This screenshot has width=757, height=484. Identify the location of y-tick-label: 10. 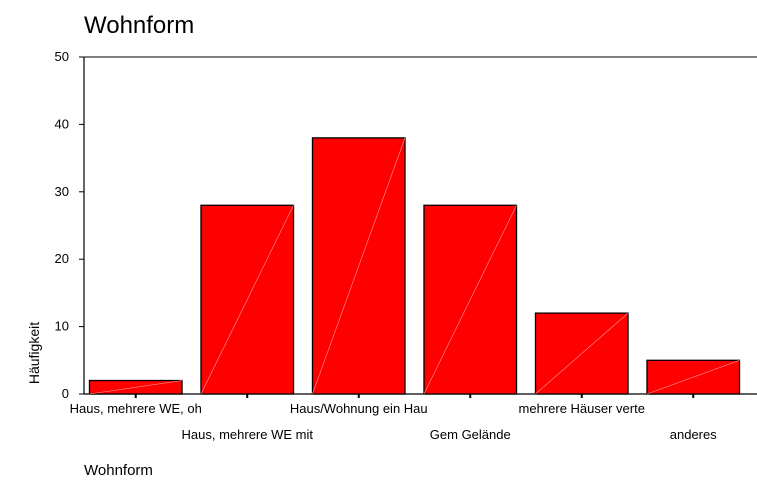
(62, 326).